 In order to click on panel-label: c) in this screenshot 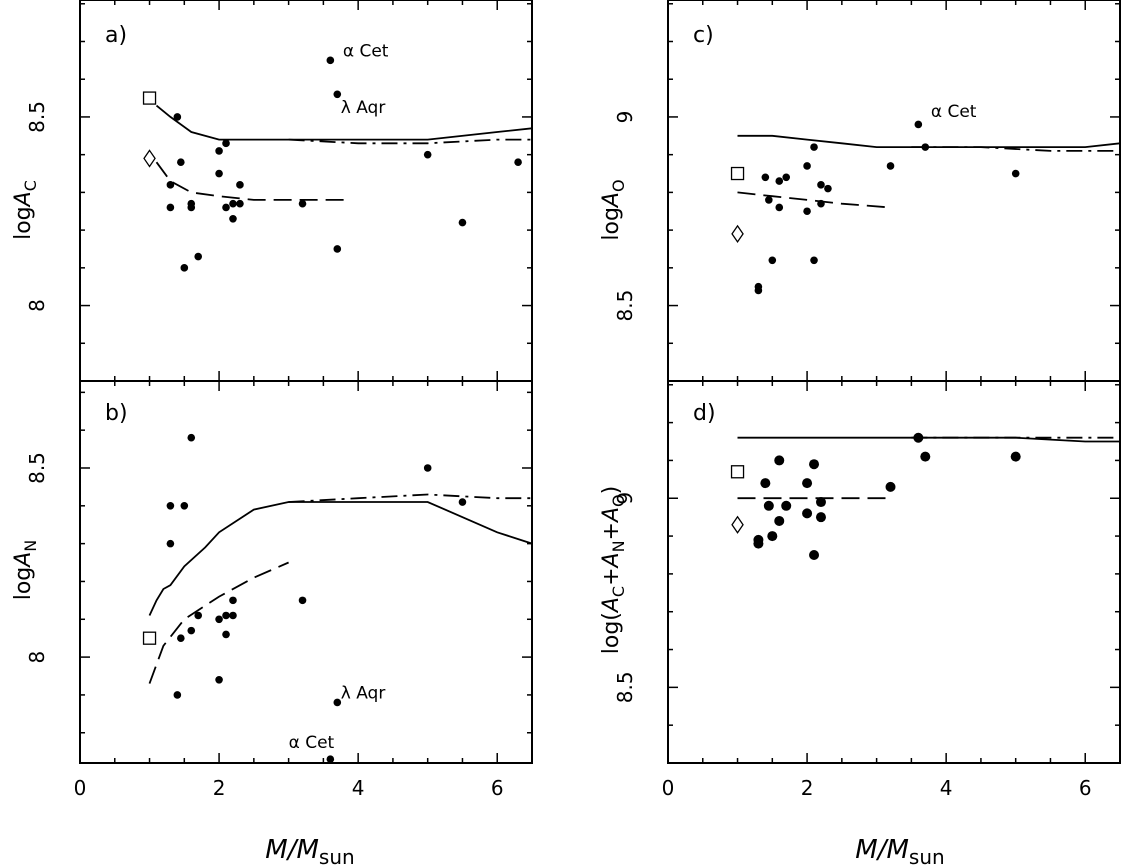, I will do `click(703, 35)`.